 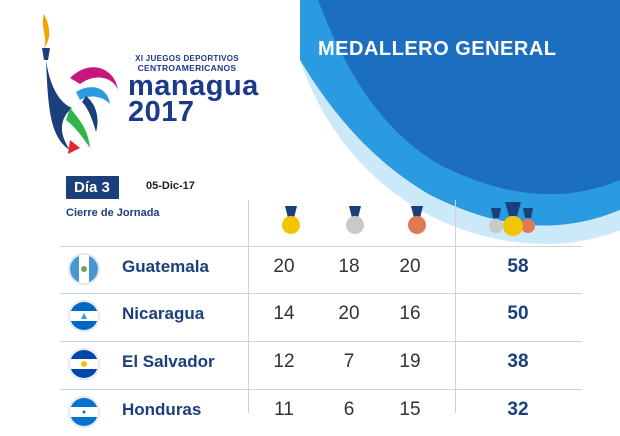 I want to click on bronze-count: 15, so click(x=410, y=409).